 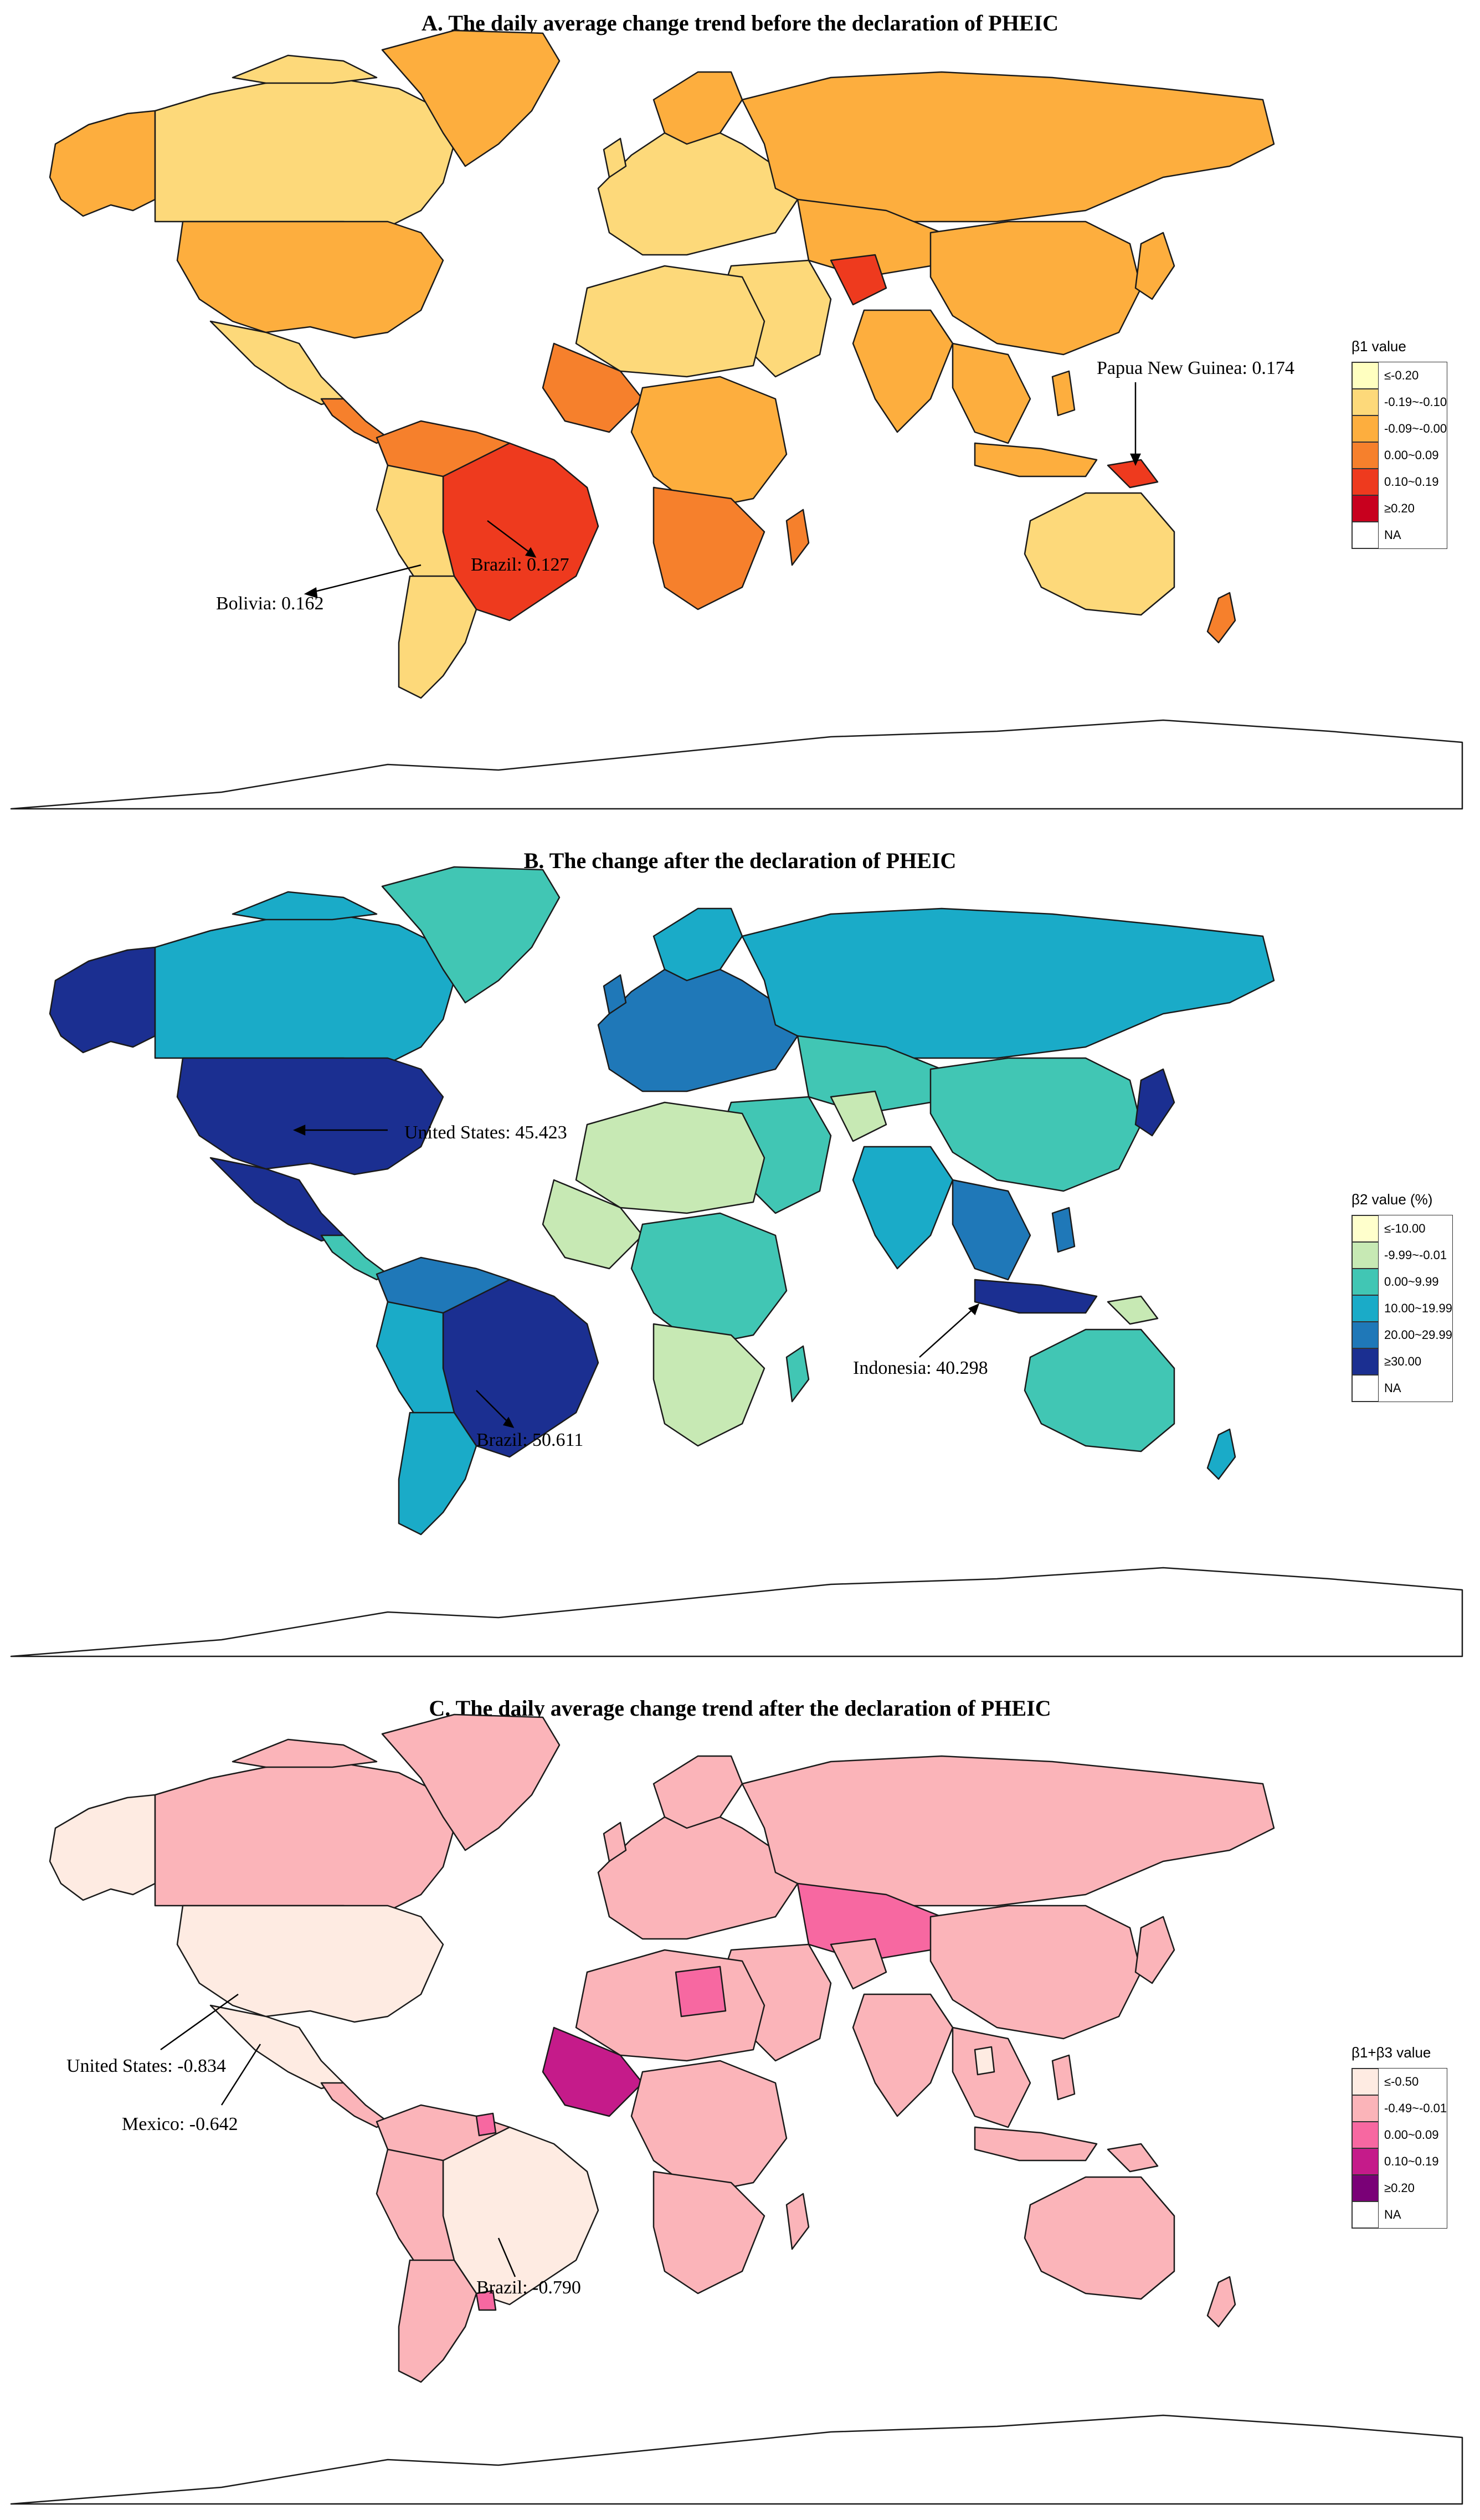 I want to click on legend-item: NA, so click(x=1402, y=1388).